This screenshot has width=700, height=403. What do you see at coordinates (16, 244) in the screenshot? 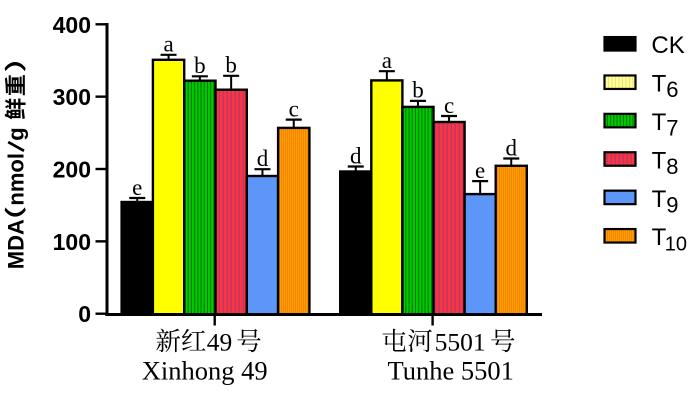
I see `svg-text: MDA` at bounding box center [16, 244].